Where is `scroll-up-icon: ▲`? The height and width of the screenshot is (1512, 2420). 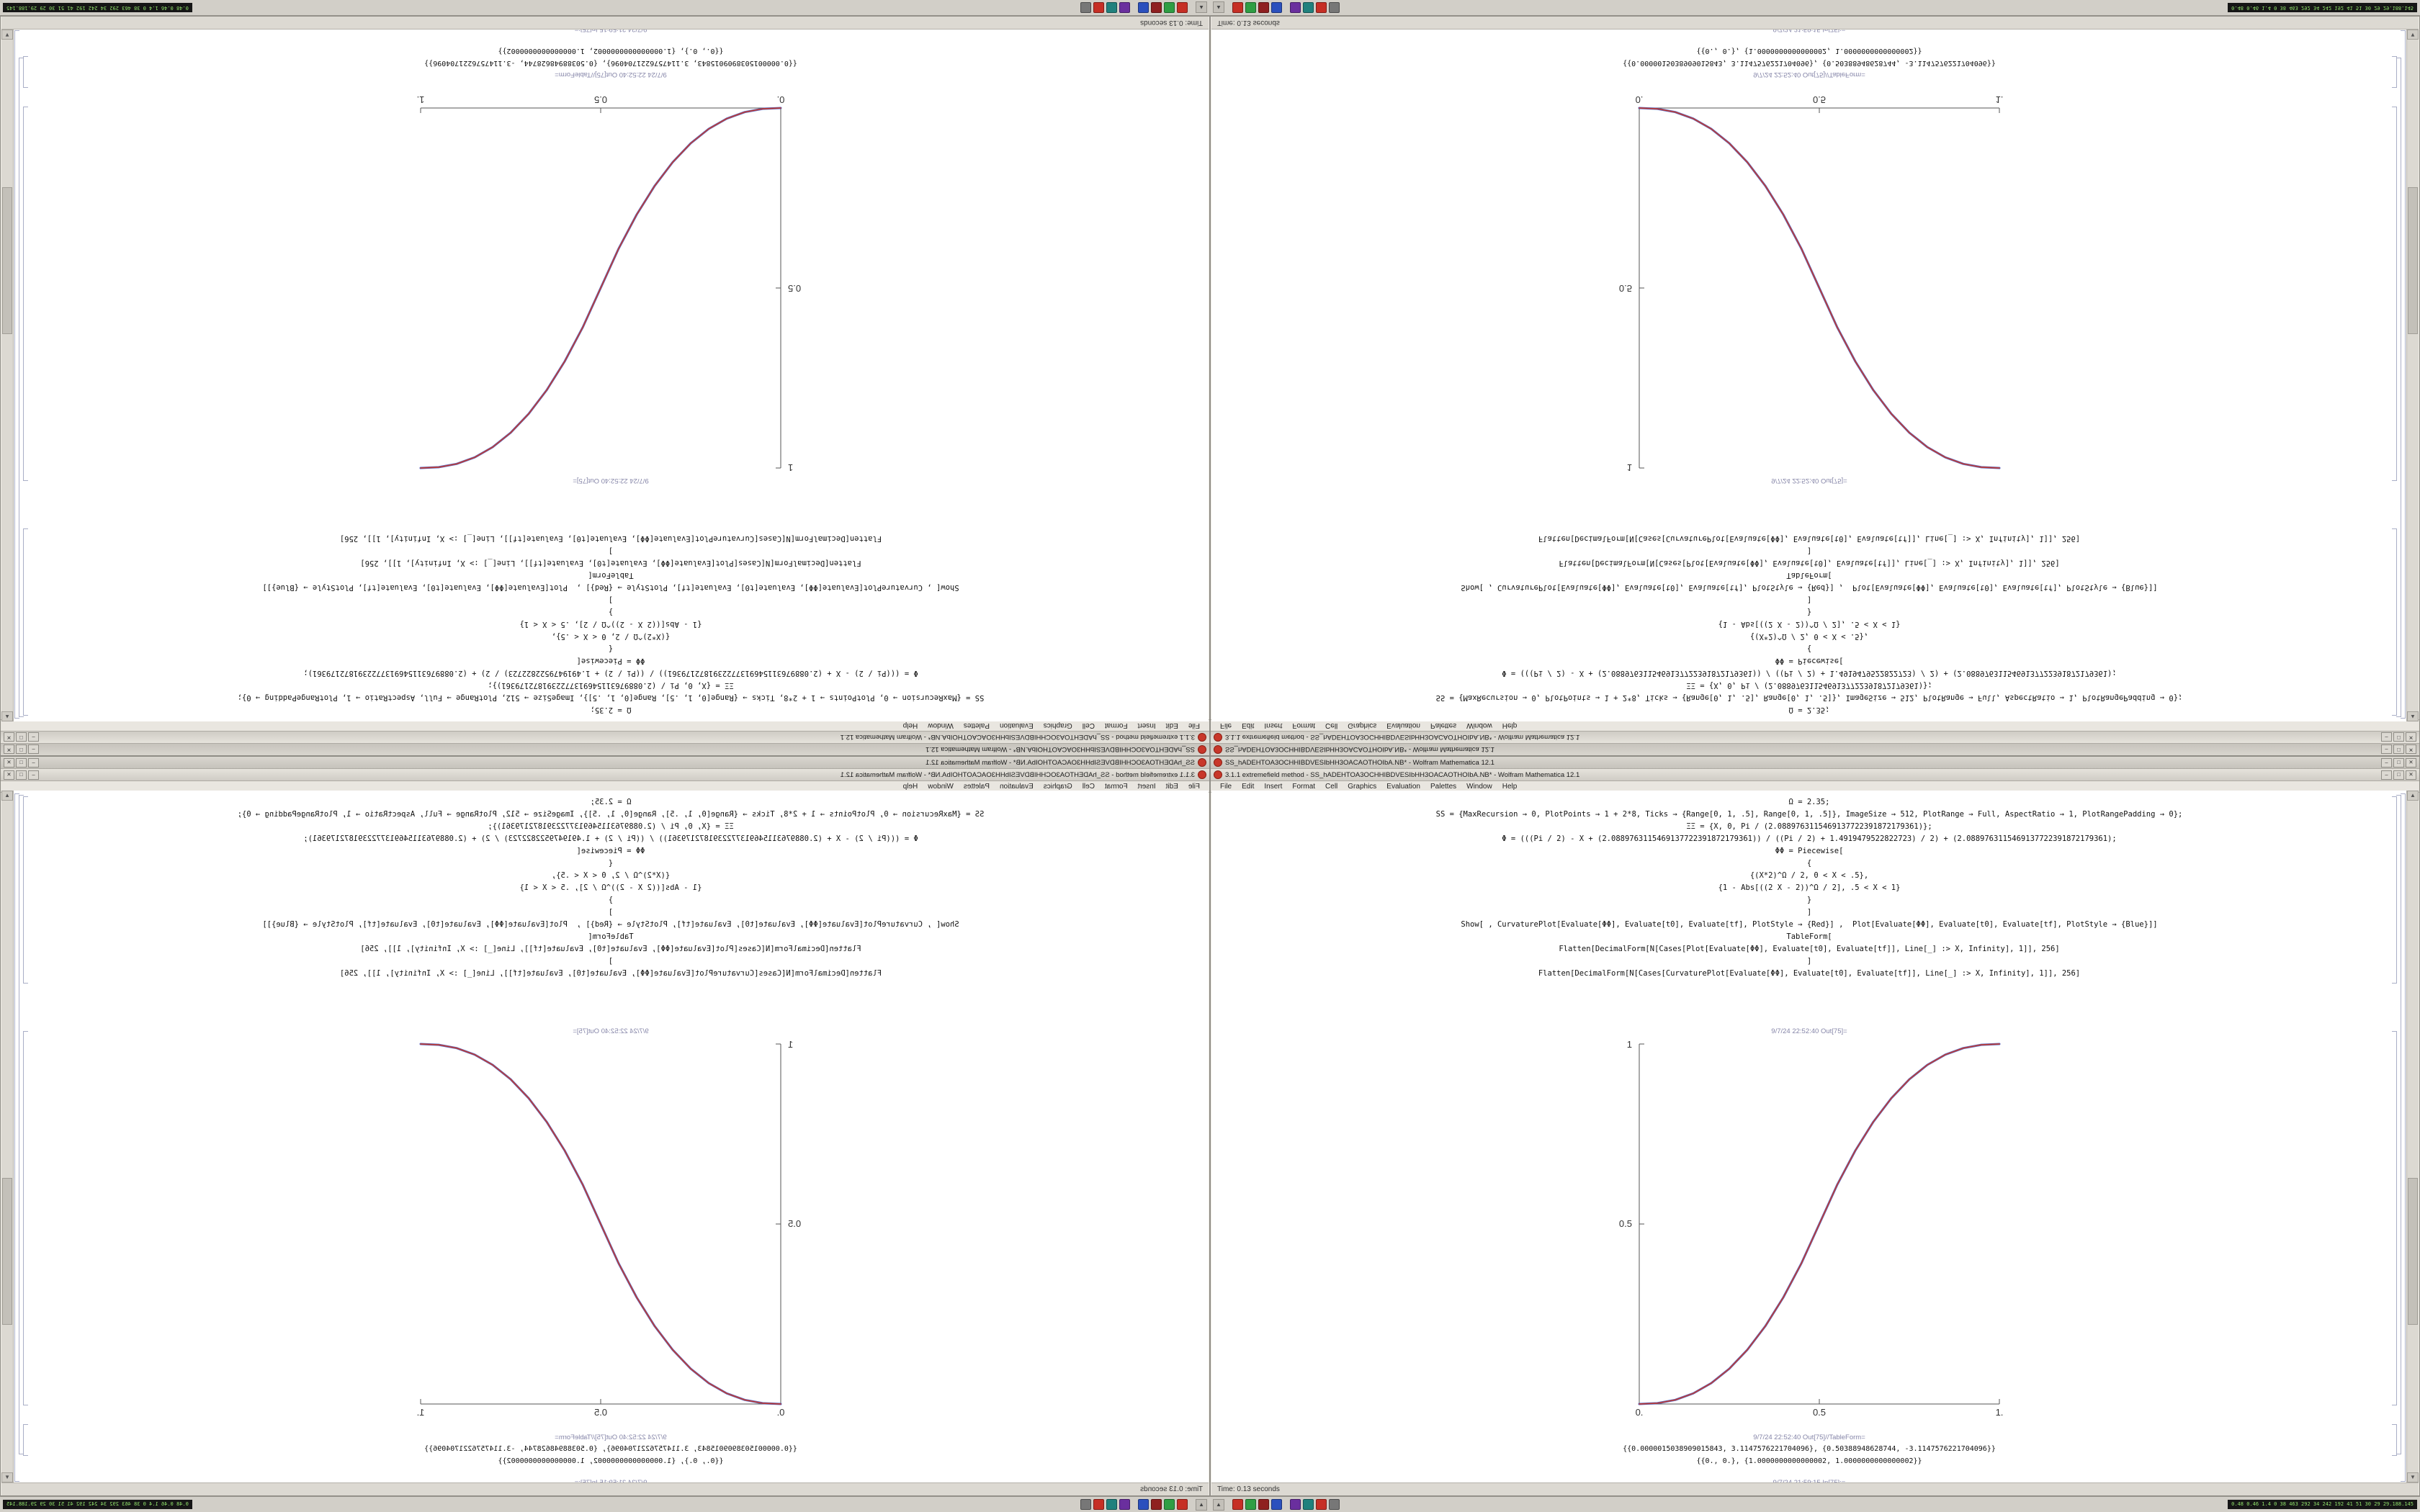 scroll-up-icon: ▲ is located at coordinates (7, 716).